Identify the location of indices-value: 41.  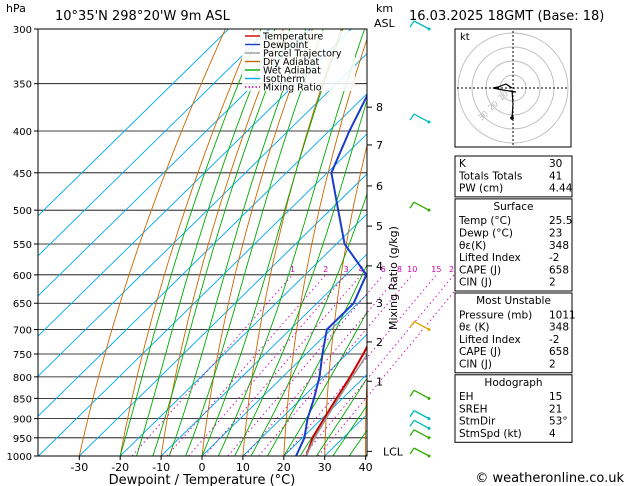
(555, 176).